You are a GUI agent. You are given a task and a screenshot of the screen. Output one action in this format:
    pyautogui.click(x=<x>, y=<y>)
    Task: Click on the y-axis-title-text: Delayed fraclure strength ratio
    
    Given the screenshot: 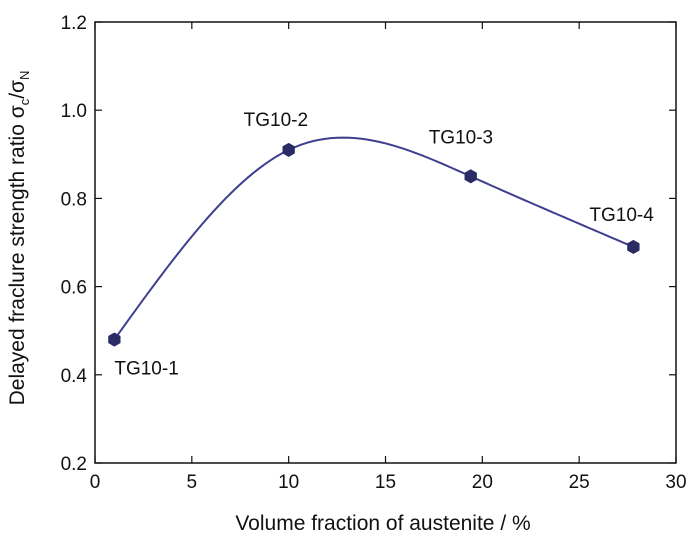 What is the action you would take?
    pyautogui.click(x=17, y=261)
    